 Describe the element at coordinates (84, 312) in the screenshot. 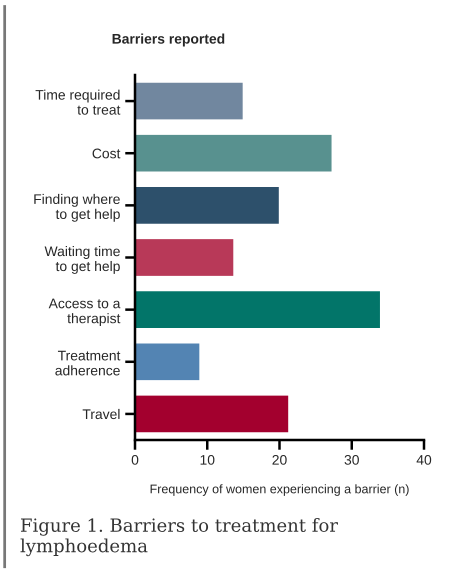

I see `y-tick-label: Access to a therapist` at that location.